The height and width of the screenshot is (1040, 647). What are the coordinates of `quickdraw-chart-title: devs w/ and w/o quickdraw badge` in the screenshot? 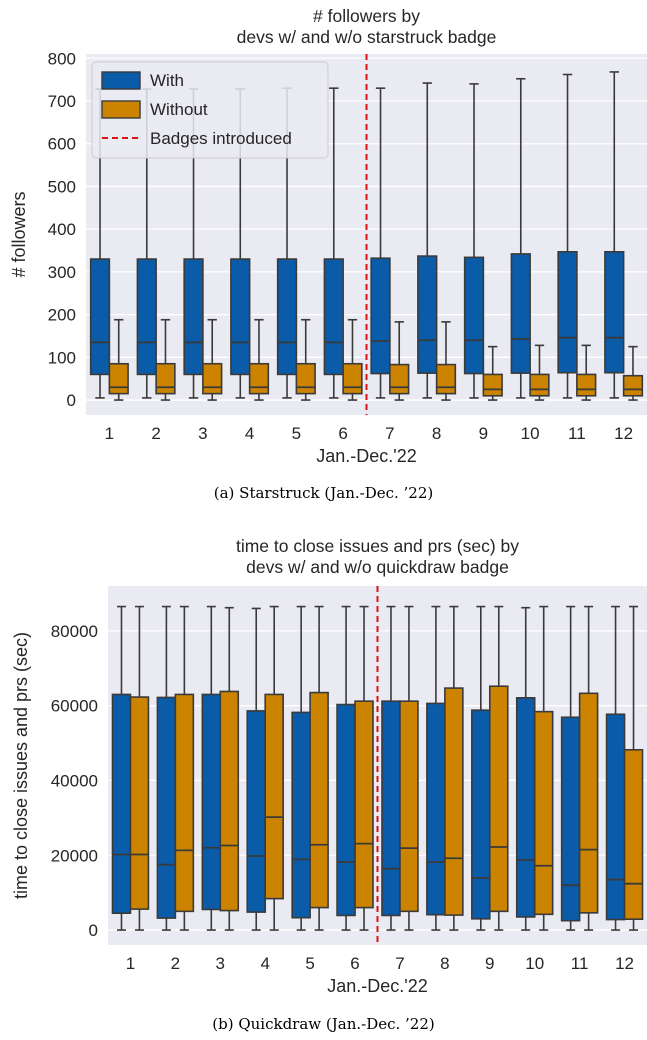 It's located at (377, 567).